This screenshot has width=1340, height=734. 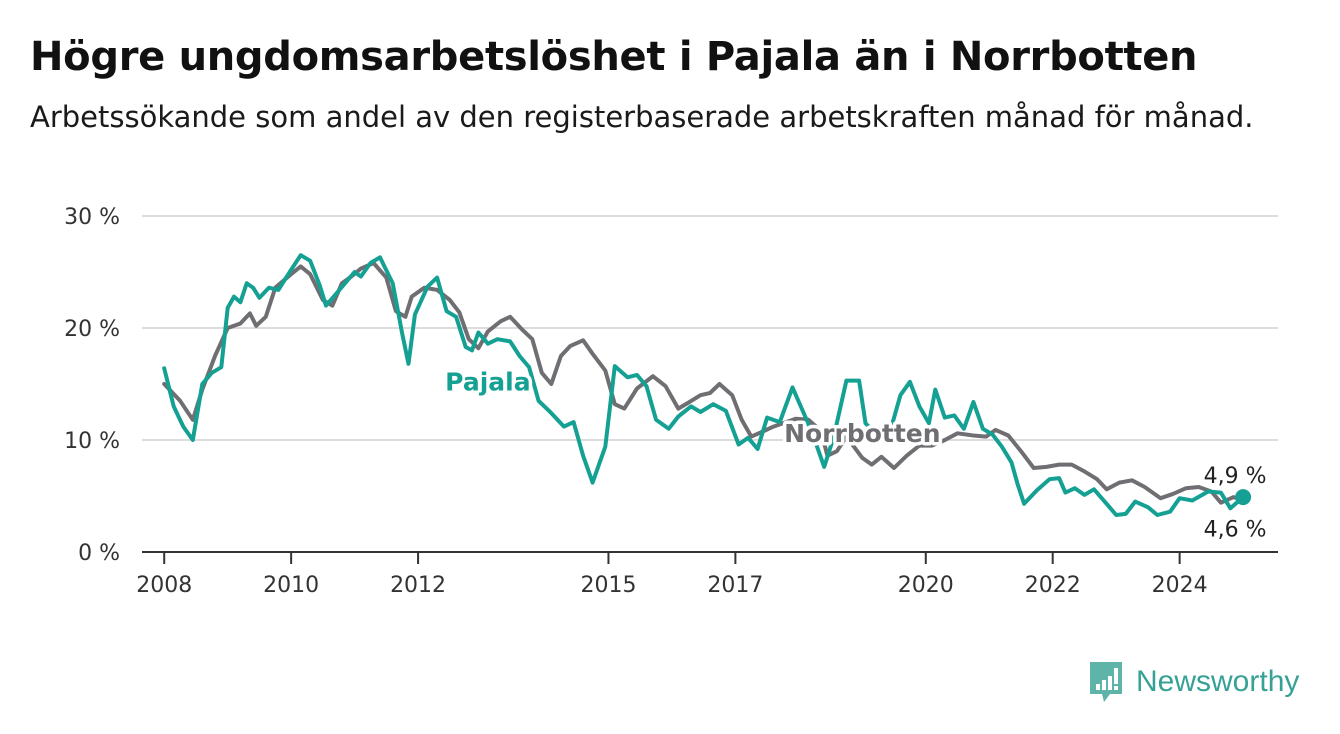 What do you see at coordinates (1053, 585) in the screenshot?
I see `x-tick-label: 2022` at bounding box center [1053, 585].